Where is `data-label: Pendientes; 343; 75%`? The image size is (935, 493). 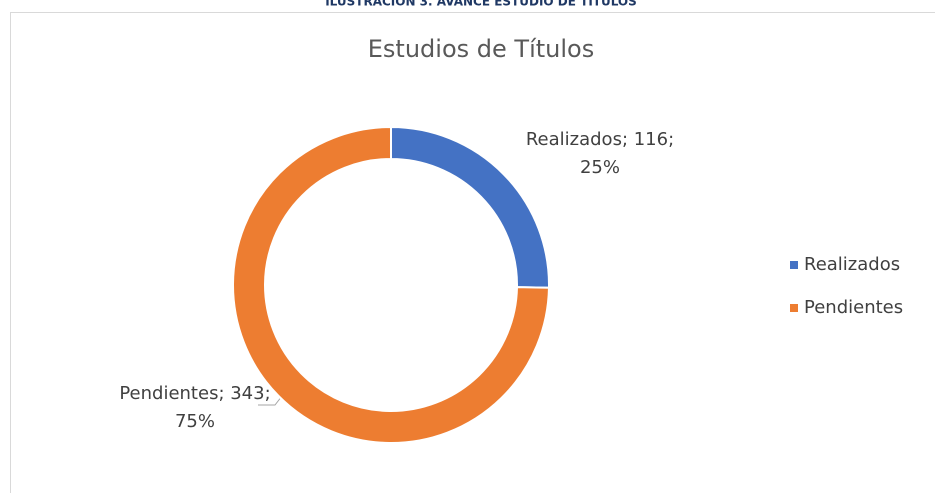
data-label: Pendientes; 343; 75% is located at coordinates (195, 407).